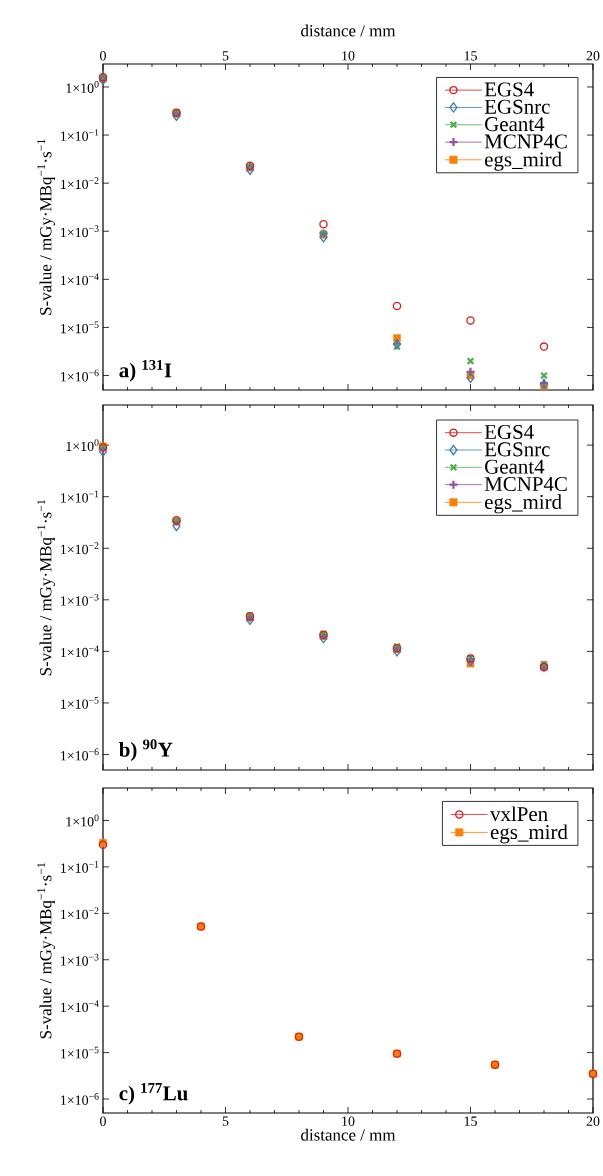 Image resolution: width=603 pixels, height=1176 pixels. Describe the element at coordinates (348, 56) in the screenshot. I see `x2-tick-label: 10` at that location.